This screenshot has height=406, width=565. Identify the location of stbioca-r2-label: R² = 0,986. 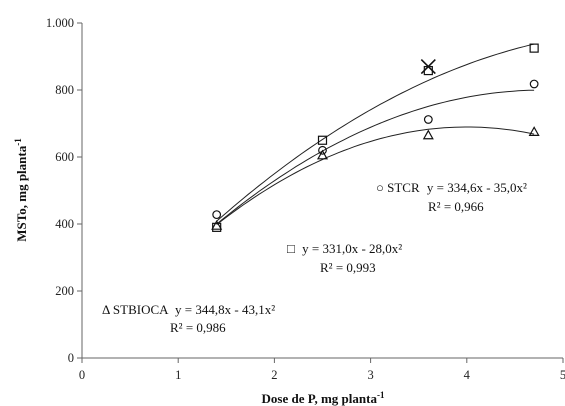
(198, 327).